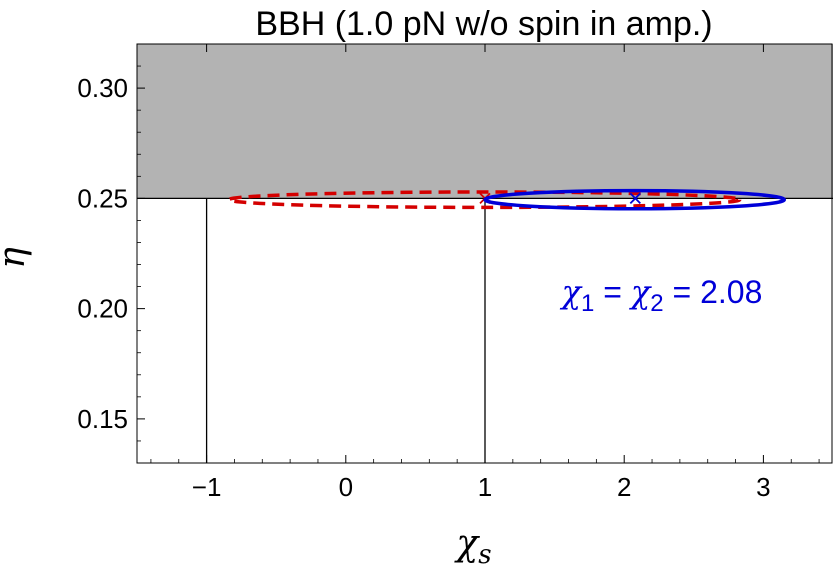 This screenshot has height=567, width=833. Describe the element at coordinates (102, 88) in the screenshot. I see `y-tick-label-3: 0.30` at that location.